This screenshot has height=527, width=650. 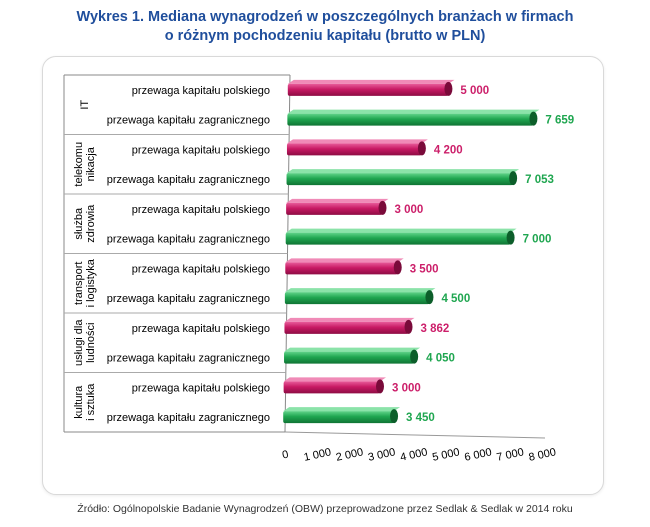 I want to click on group-label: transporti logistyka, so click(x=85, y=282).